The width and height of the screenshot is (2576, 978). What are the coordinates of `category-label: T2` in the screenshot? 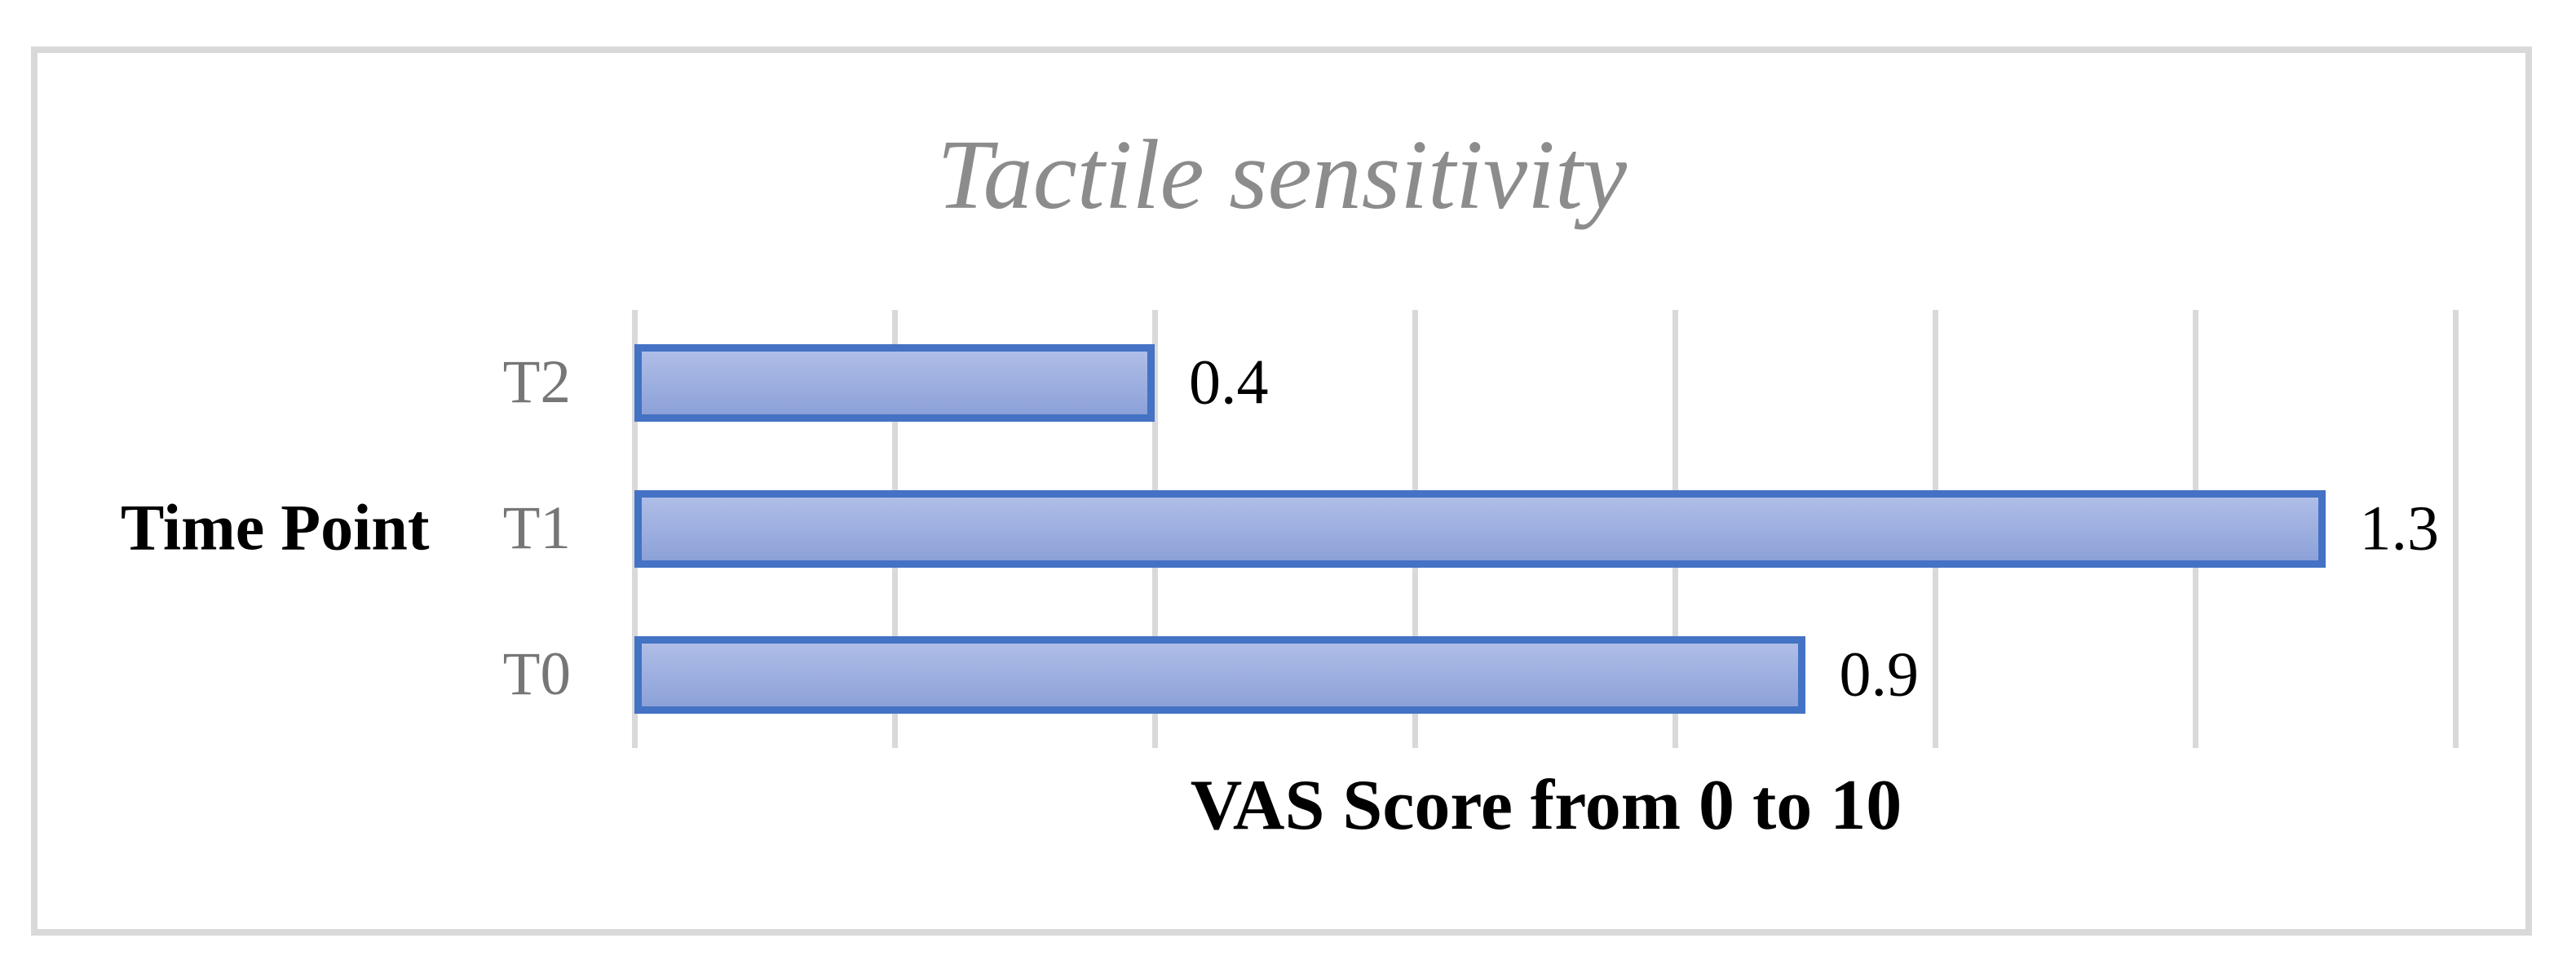 It's located at (536, 381).